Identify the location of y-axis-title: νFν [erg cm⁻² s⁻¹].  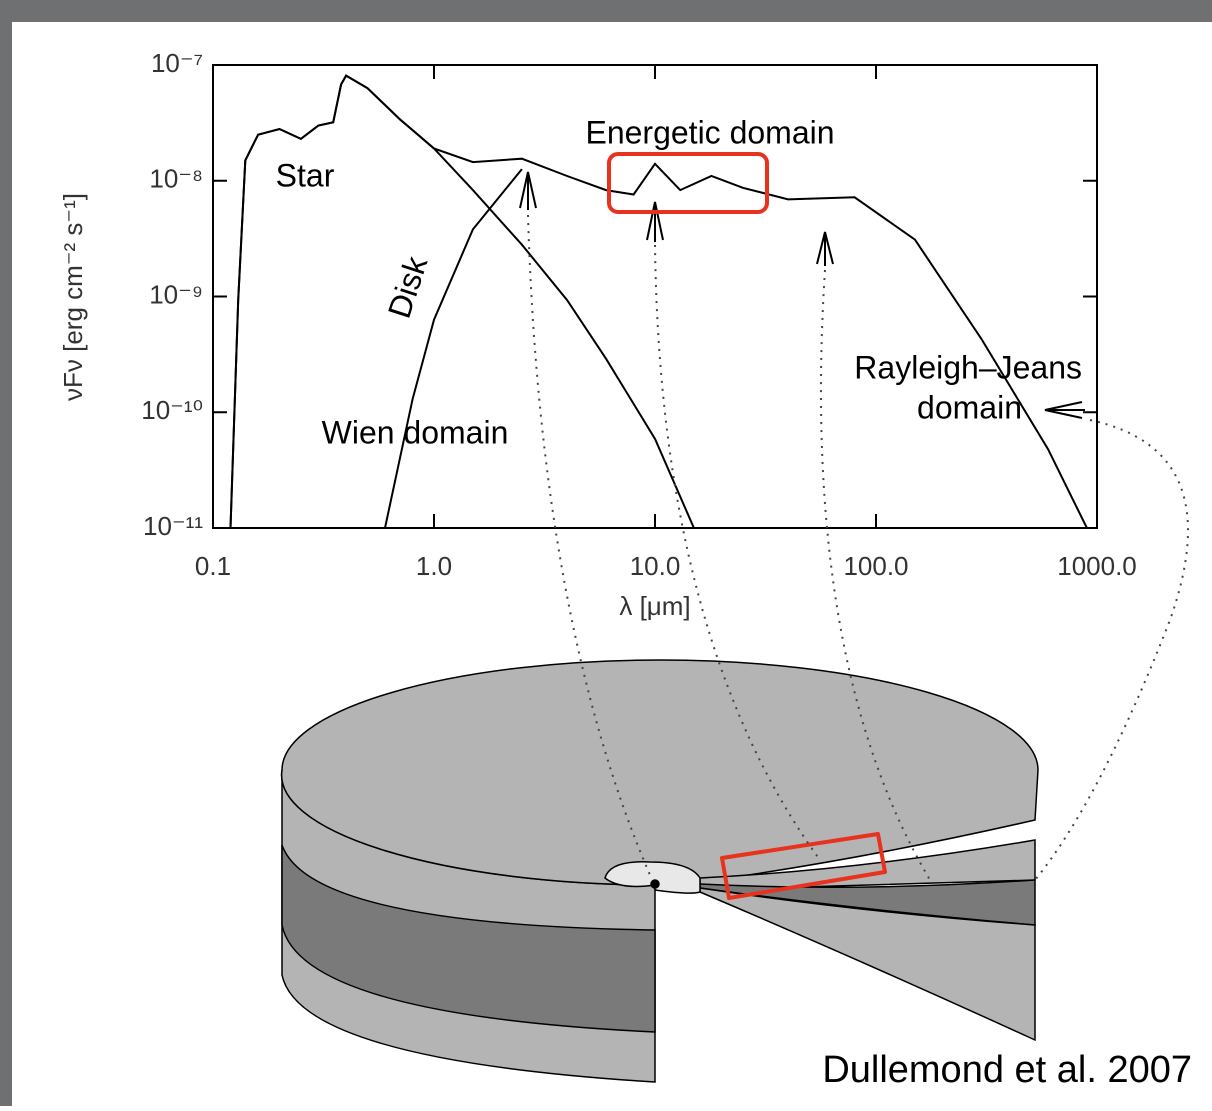
(73, 297).